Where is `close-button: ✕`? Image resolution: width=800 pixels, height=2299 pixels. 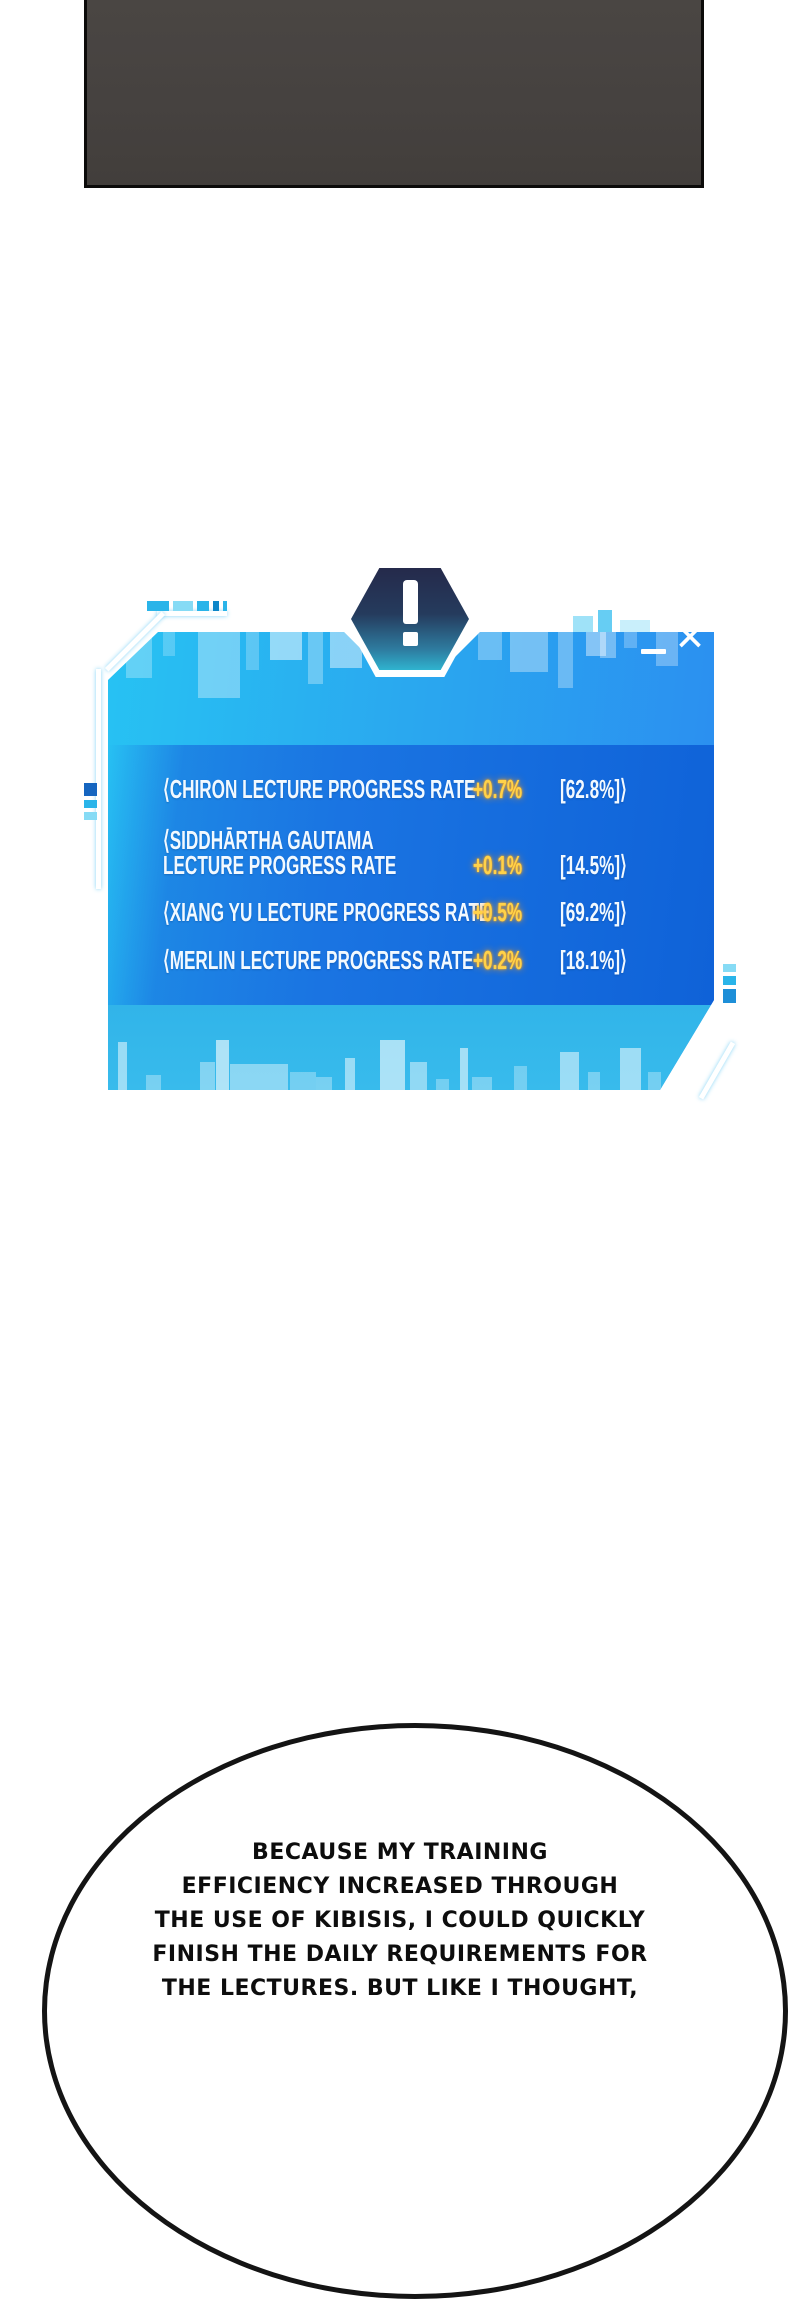
close-button: ✕ is located at coordinates (690, 637).